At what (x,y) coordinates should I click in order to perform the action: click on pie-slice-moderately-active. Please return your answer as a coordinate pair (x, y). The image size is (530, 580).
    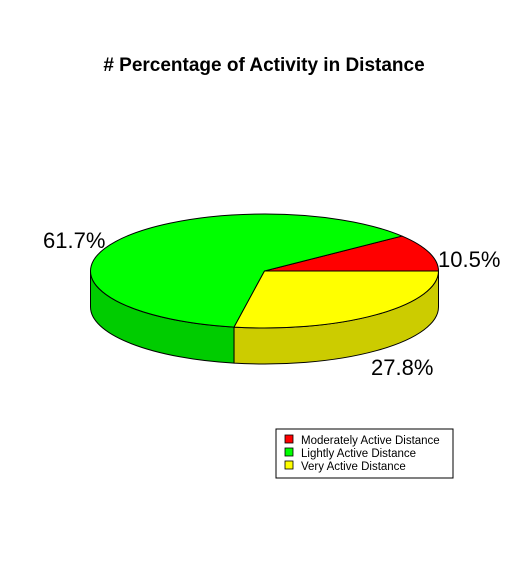
    Looking at the image, I should click on (351, 253).